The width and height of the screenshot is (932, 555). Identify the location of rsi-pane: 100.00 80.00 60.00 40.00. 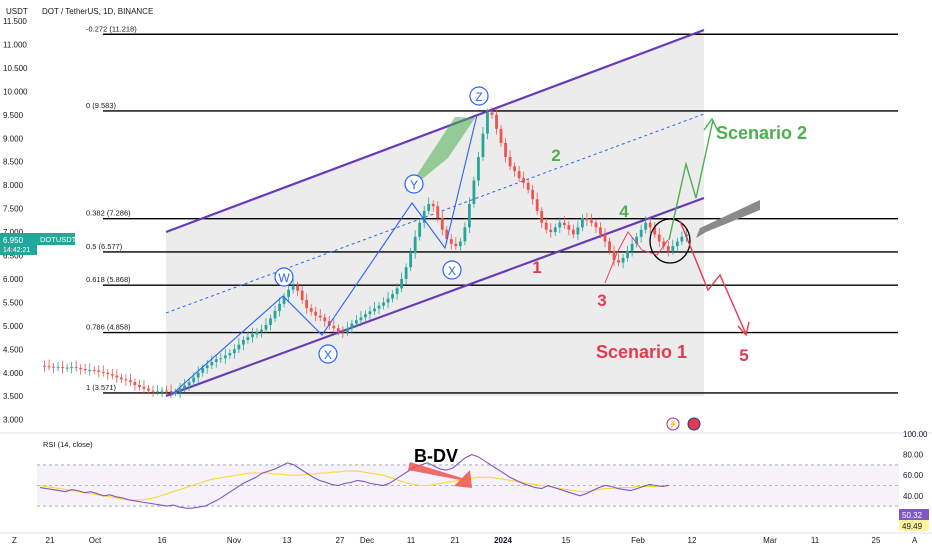
(466, 469).